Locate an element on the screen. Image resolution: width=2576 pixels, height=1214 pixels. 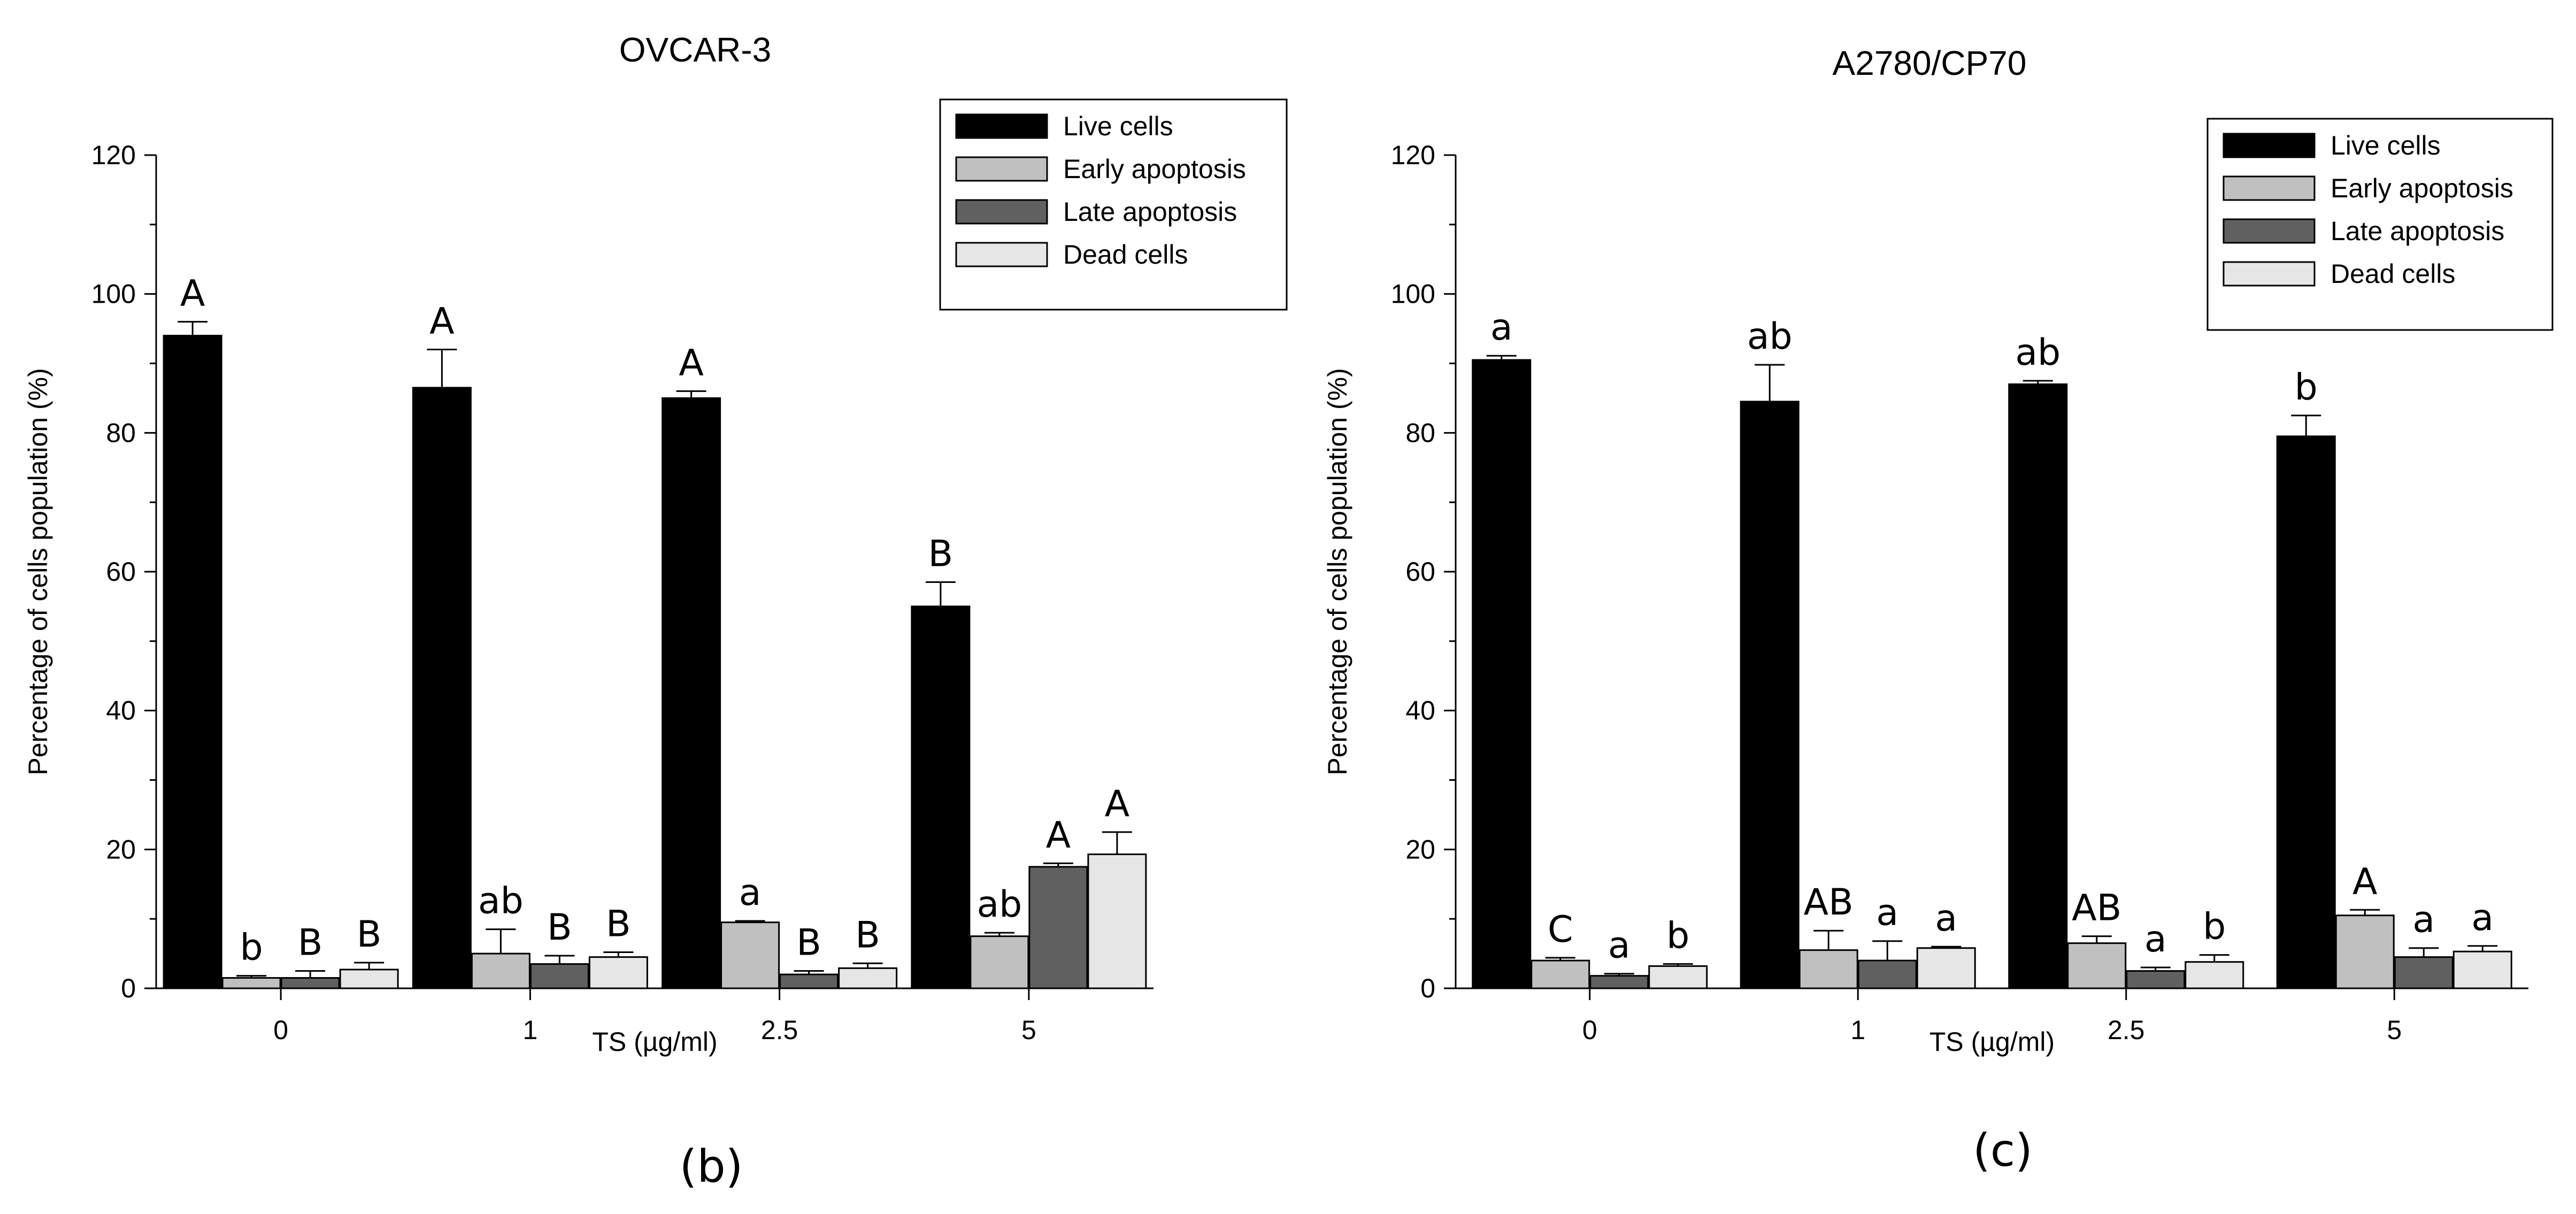
y-tick-label: 120 is located at coordinates (113, 155).